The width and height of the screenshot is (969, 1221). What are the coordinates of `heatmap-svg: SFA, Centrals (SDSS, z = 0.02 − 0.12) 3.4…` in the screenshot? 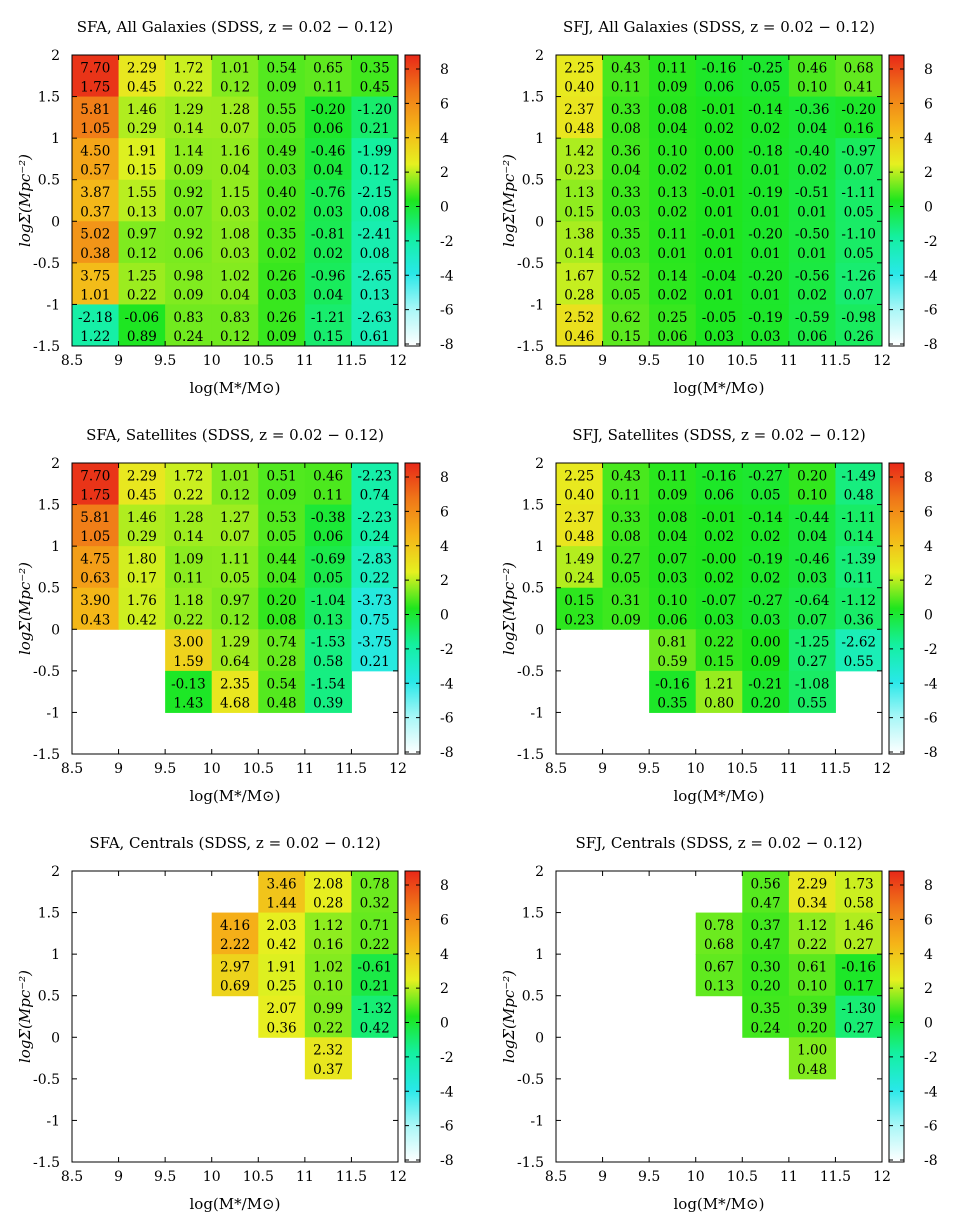 It's located at (235, 1023).